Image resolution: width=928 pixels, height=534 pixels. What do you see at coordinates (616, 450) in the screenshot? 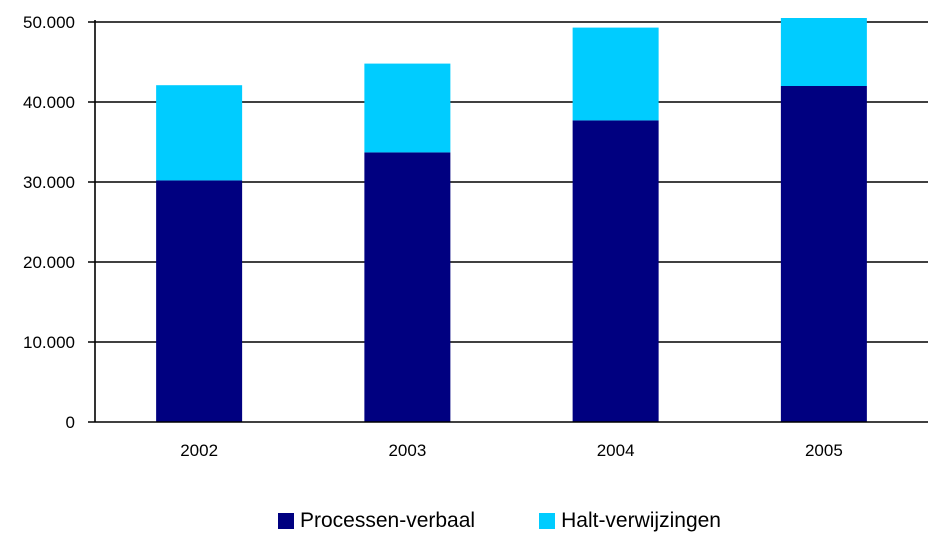
I see `x-tick-label: 2004` at bounding box center [616, 450].